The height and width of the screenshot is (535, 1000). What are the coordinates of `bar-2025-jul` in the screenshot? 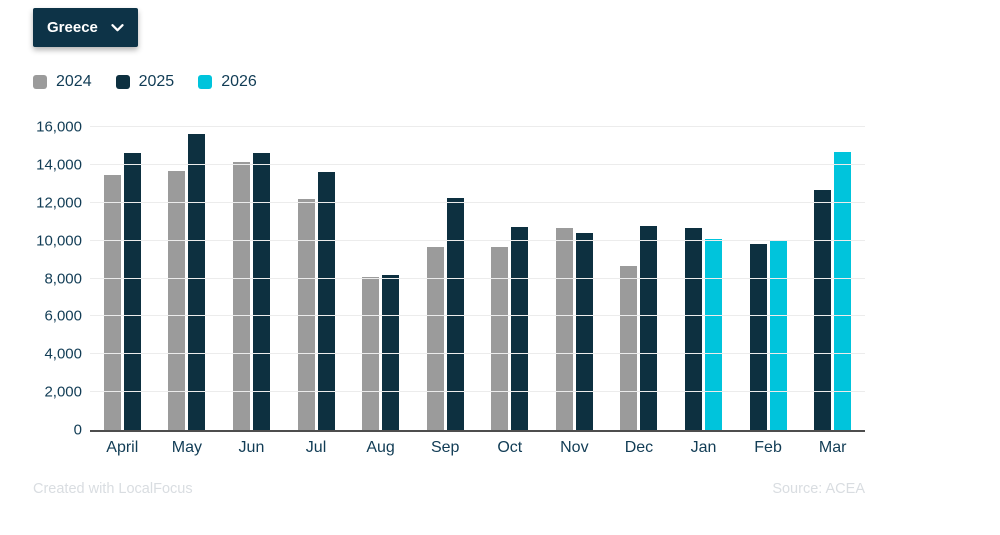 It's located at (326, 301).